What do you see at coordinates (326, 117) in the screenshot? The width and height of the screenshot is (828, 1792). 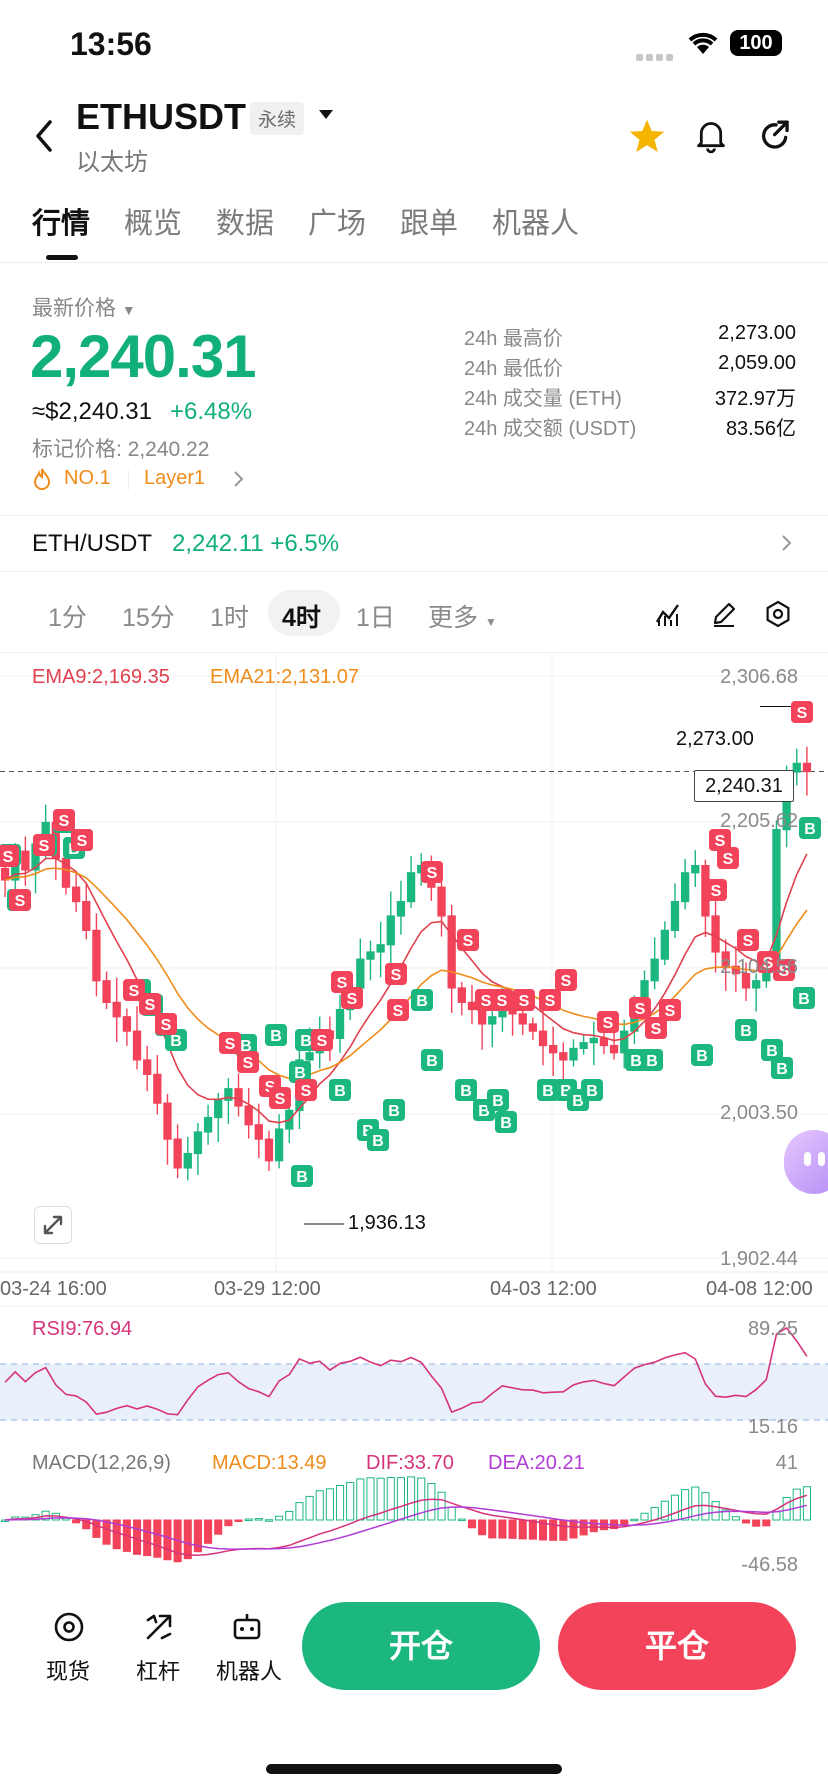 I see `symbol-dropdown-icon` at bounding box center [326, 117].